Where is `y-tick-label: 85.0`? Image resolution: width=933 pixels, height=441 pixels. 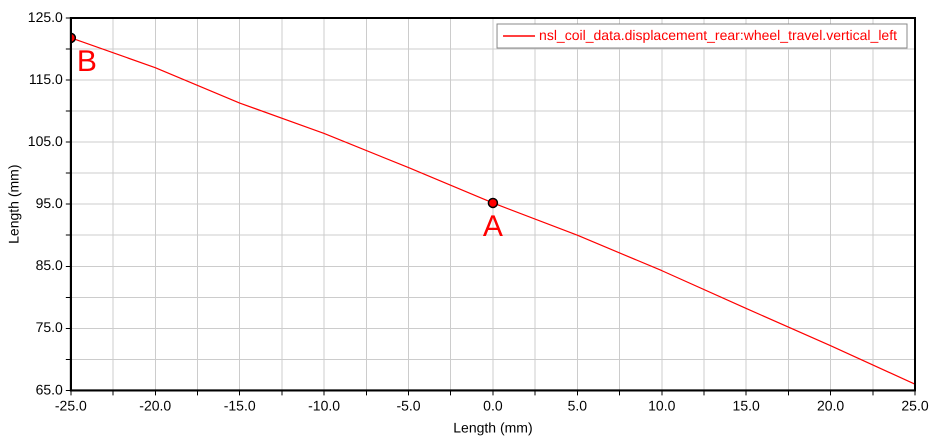 y-tick-label: 85.0 is located at coordinates (50, 265).